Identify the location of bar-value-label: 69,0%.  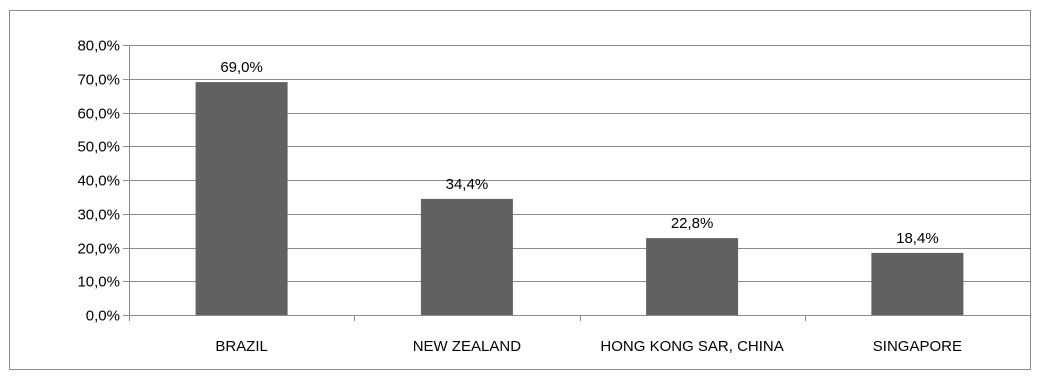
(241, 67).